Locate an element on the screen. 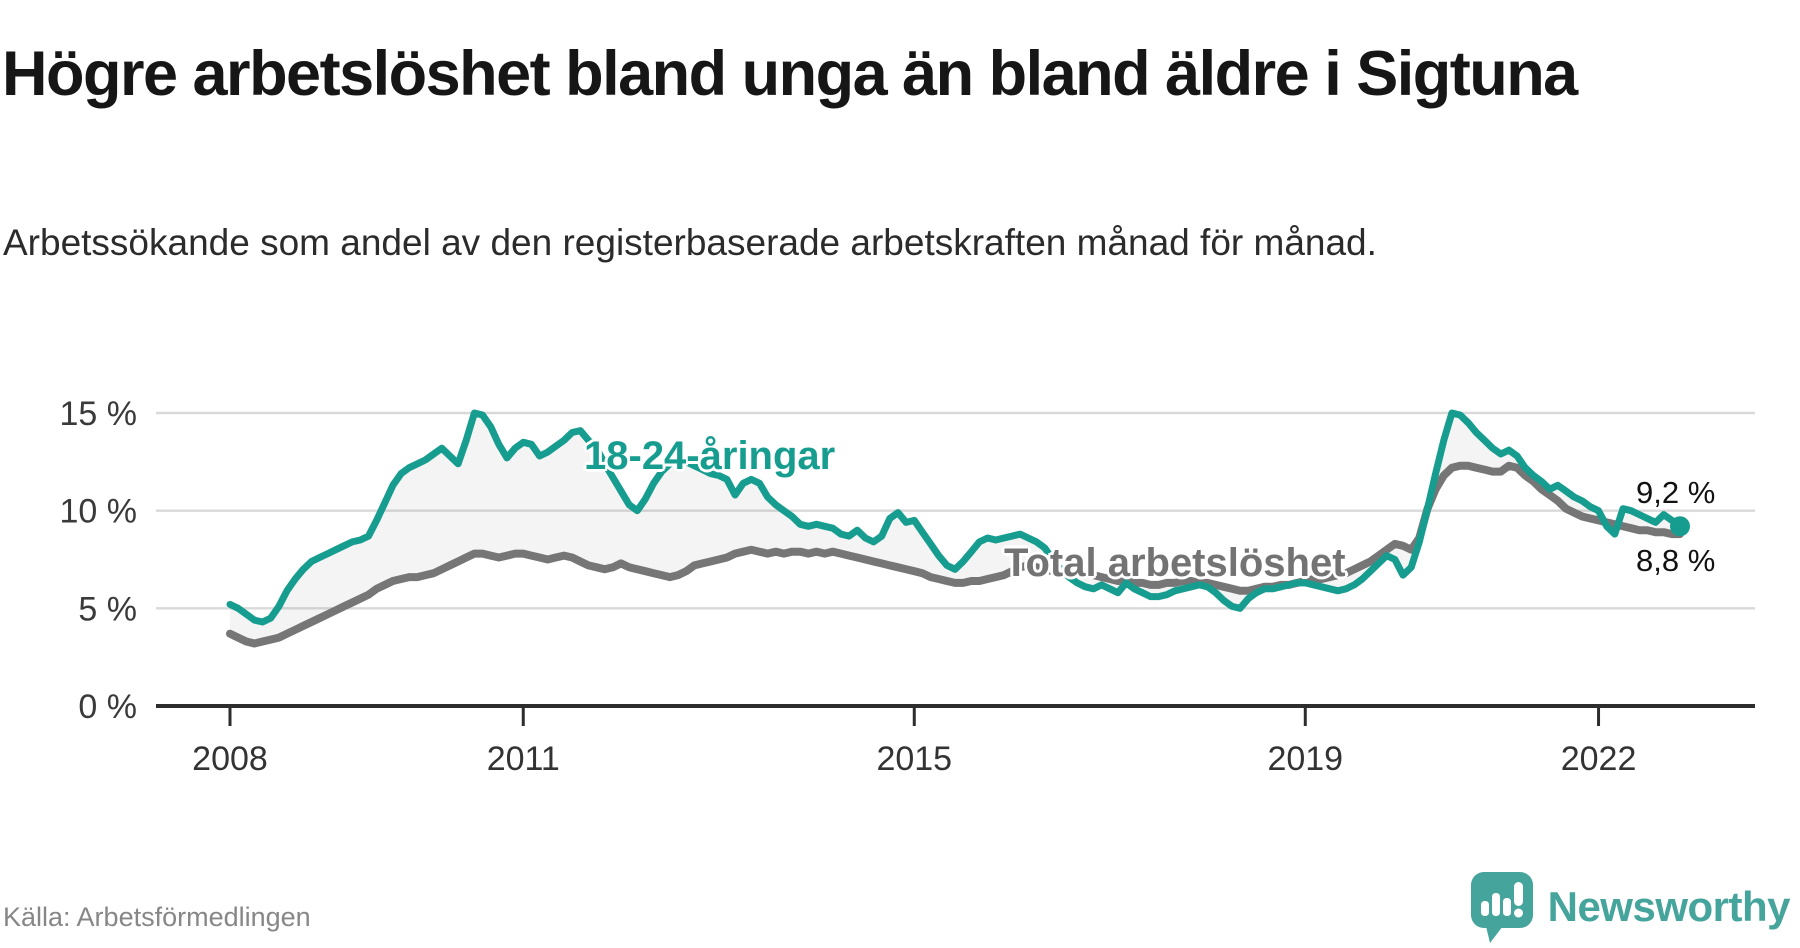 The image size is (1800, 948). svg-text: 5 % is located at coordinates (107, 609).